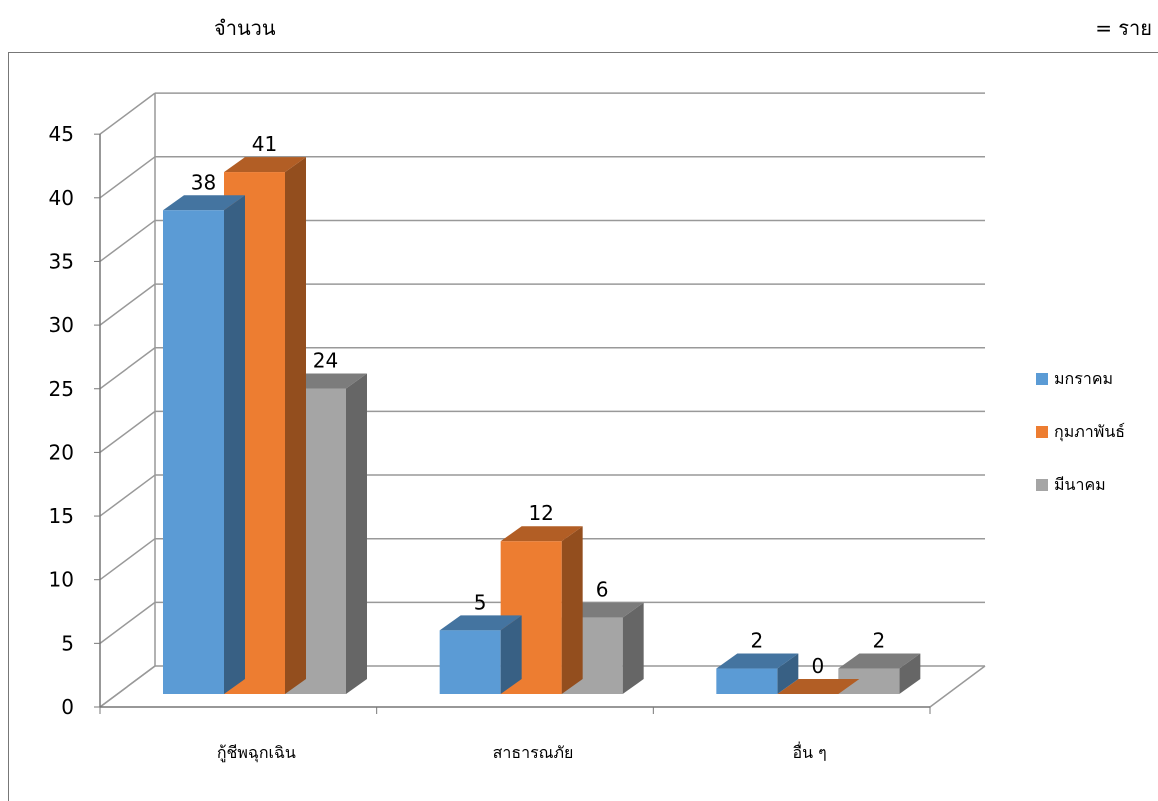 This screenshot has height=801, width=1158. Describe the element at coordinates (67, 707) in the screenshot. I see `y-tick-label: 0` at that location.